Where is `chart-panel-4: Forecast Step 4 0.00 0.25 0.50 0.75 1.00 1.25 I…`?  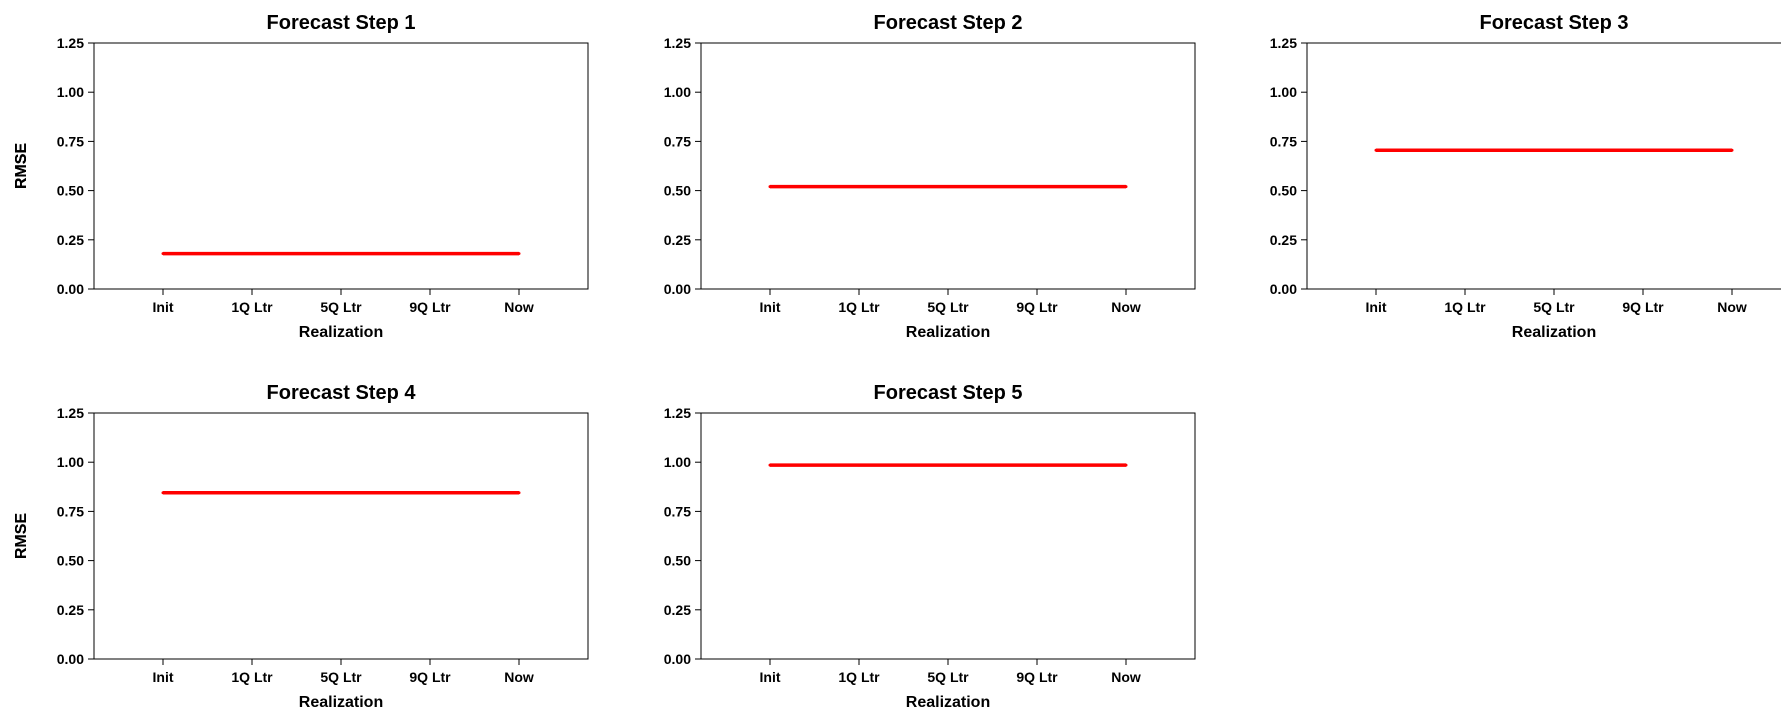
chart-panel-4: Forecast Step 4 0.00 0.25 0.50 0.75 1.00 1.25 I… is located at coordinates (301, 546).